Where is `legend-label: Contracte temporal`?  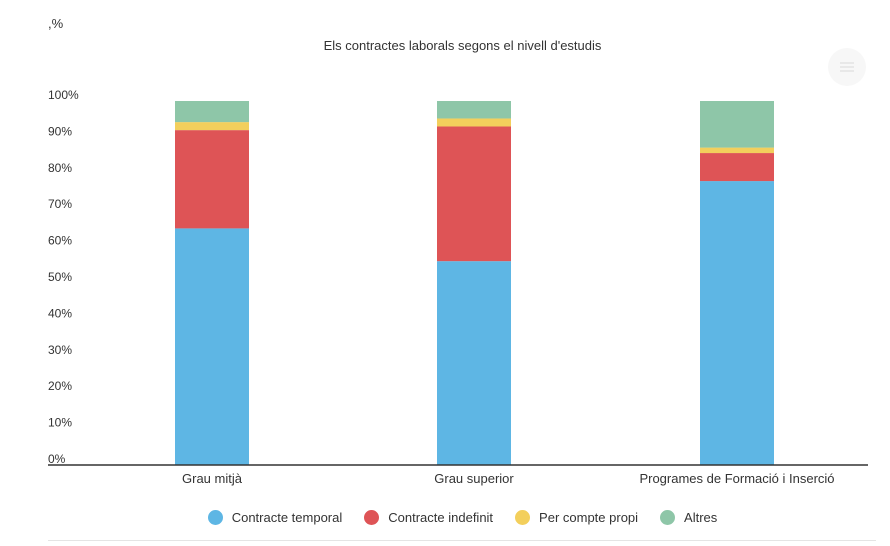
legend-label: Contracte temporal is located at coordinates (287, 517).